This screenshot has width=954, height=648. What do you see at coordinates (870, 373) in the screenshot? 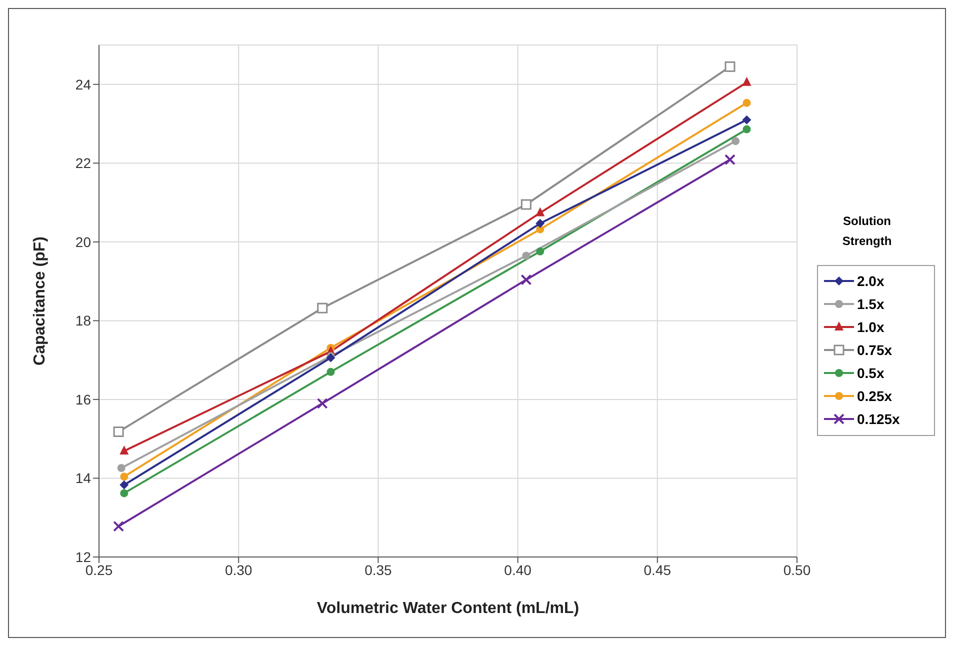
I see `legend-label: 0.5x` at bounding box center [870, 373].